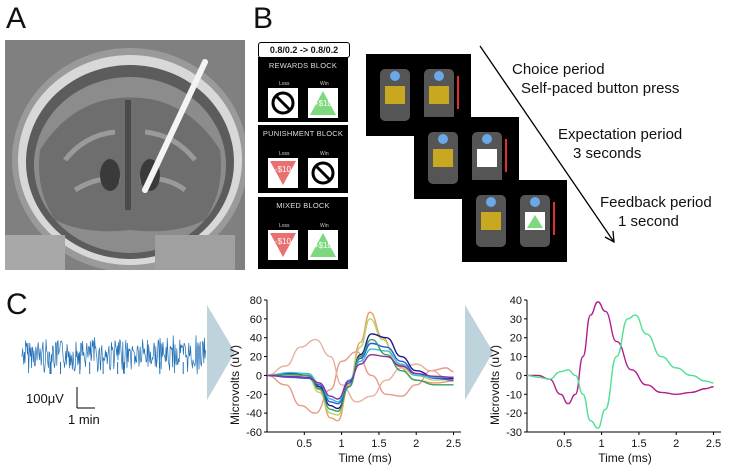 The width and height of the screenshot is (734, 466). Describe the element at coordinates (547, 144) in the screenshot. I see `timeline-arrow` at that location.